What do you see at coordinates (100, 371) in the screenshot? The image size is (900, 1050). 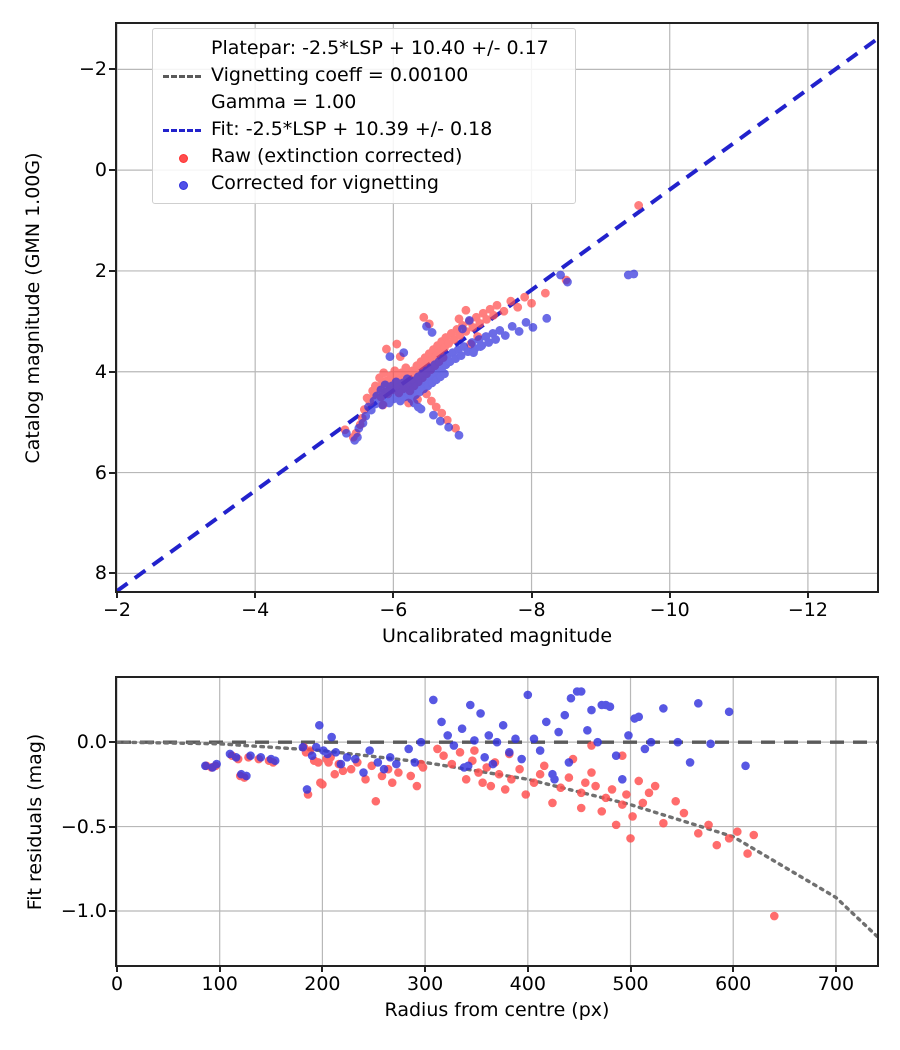 I see `y-tick-label: 4` at bounding box center [100, 371].